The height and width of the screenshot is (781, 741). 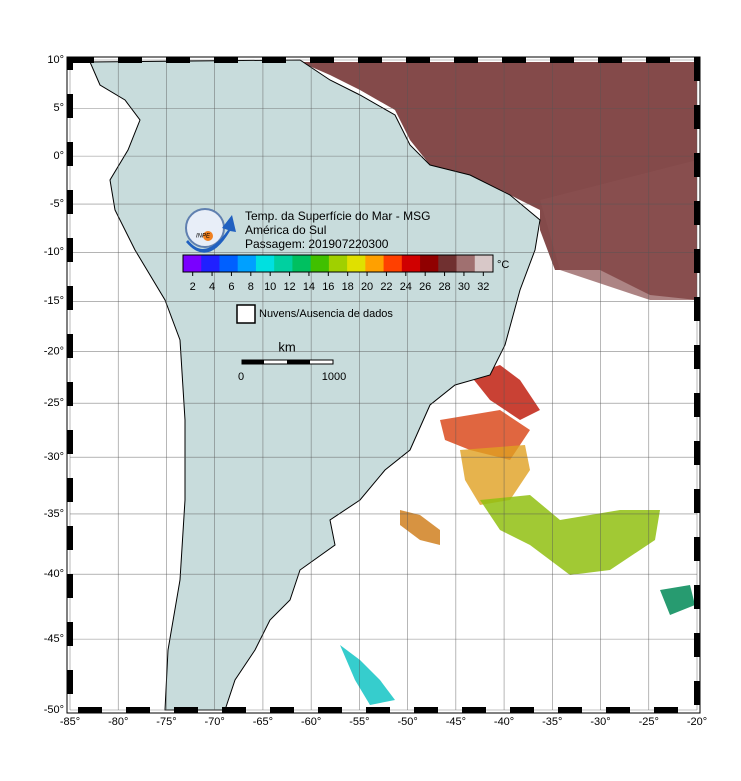 I want to click on colorbar-tick-label: 6, so click(x=231, y=287).